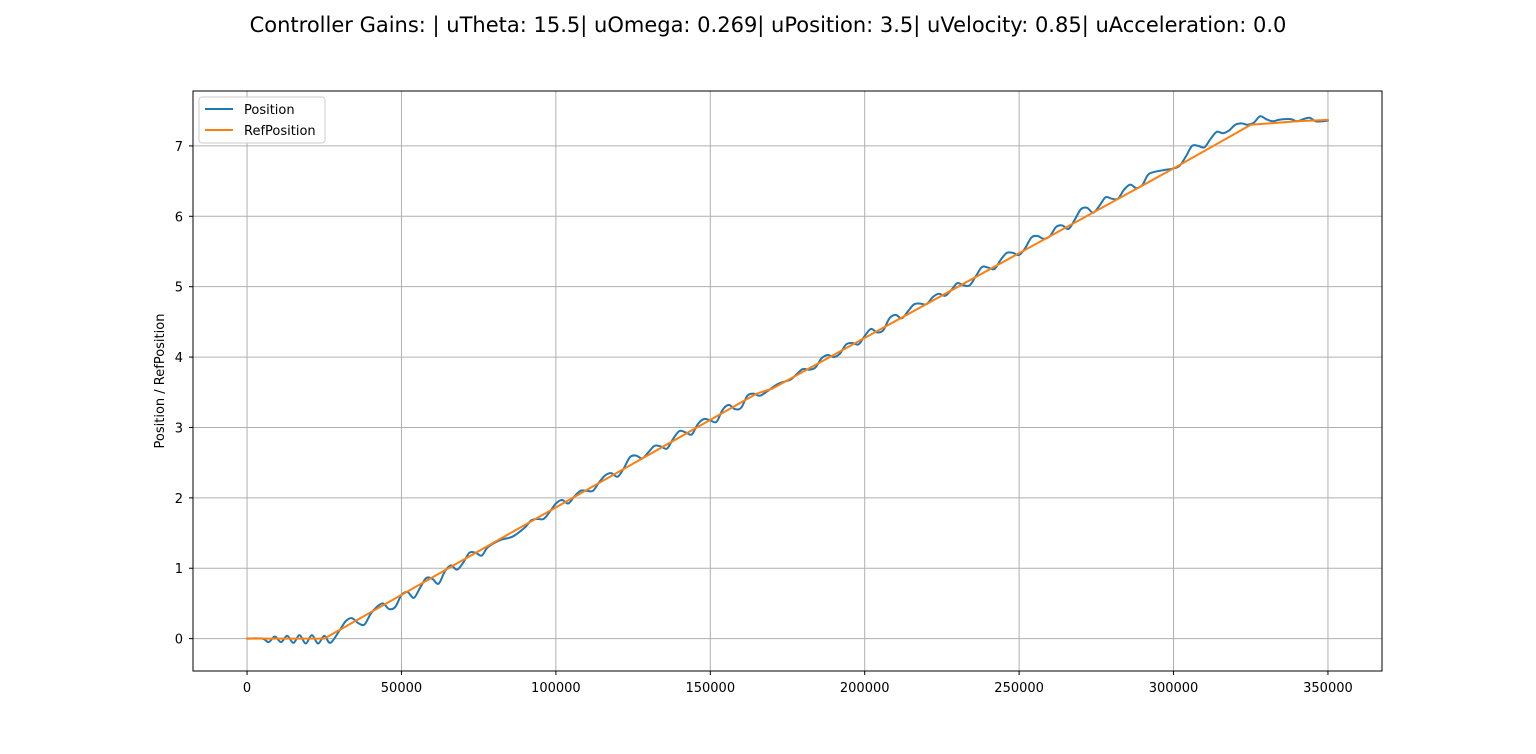 The height and width of the screenshot is (754, 1536). I want to click on x-tick-label: 50000, so click(401, 688).